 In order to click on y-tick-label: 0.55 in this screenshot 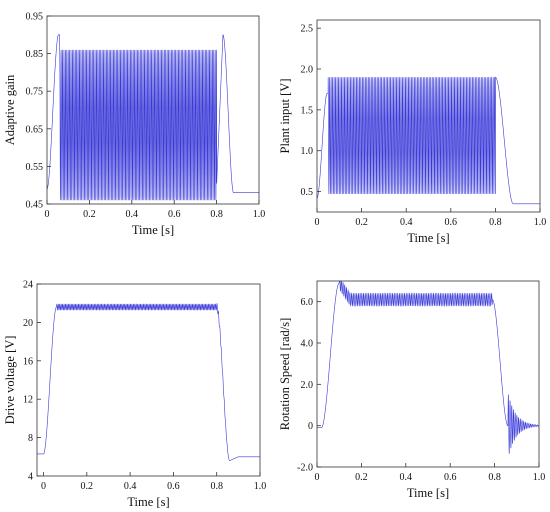, I will do `click(35, 167)`.